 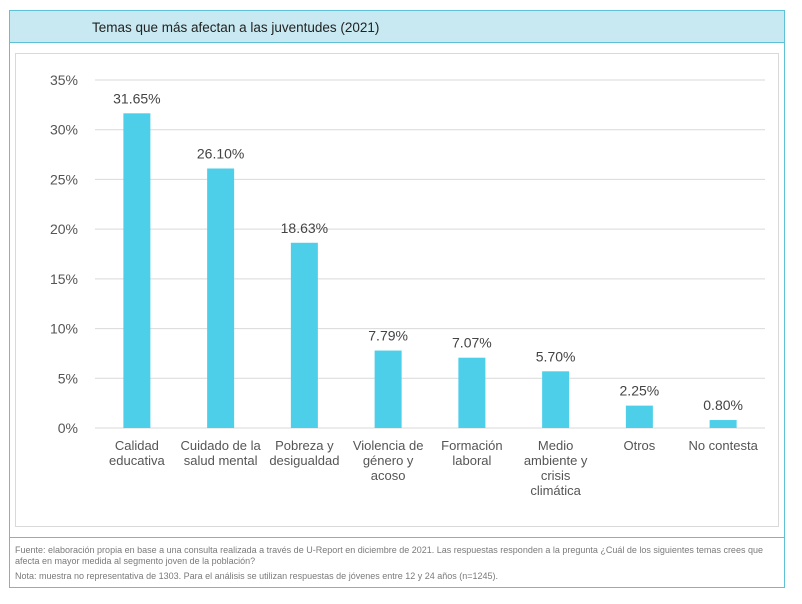 What do you see at coordinates (136, 98) in the screenshot?
I see `data-label: 31.65%` at bounding box center [136, 98].